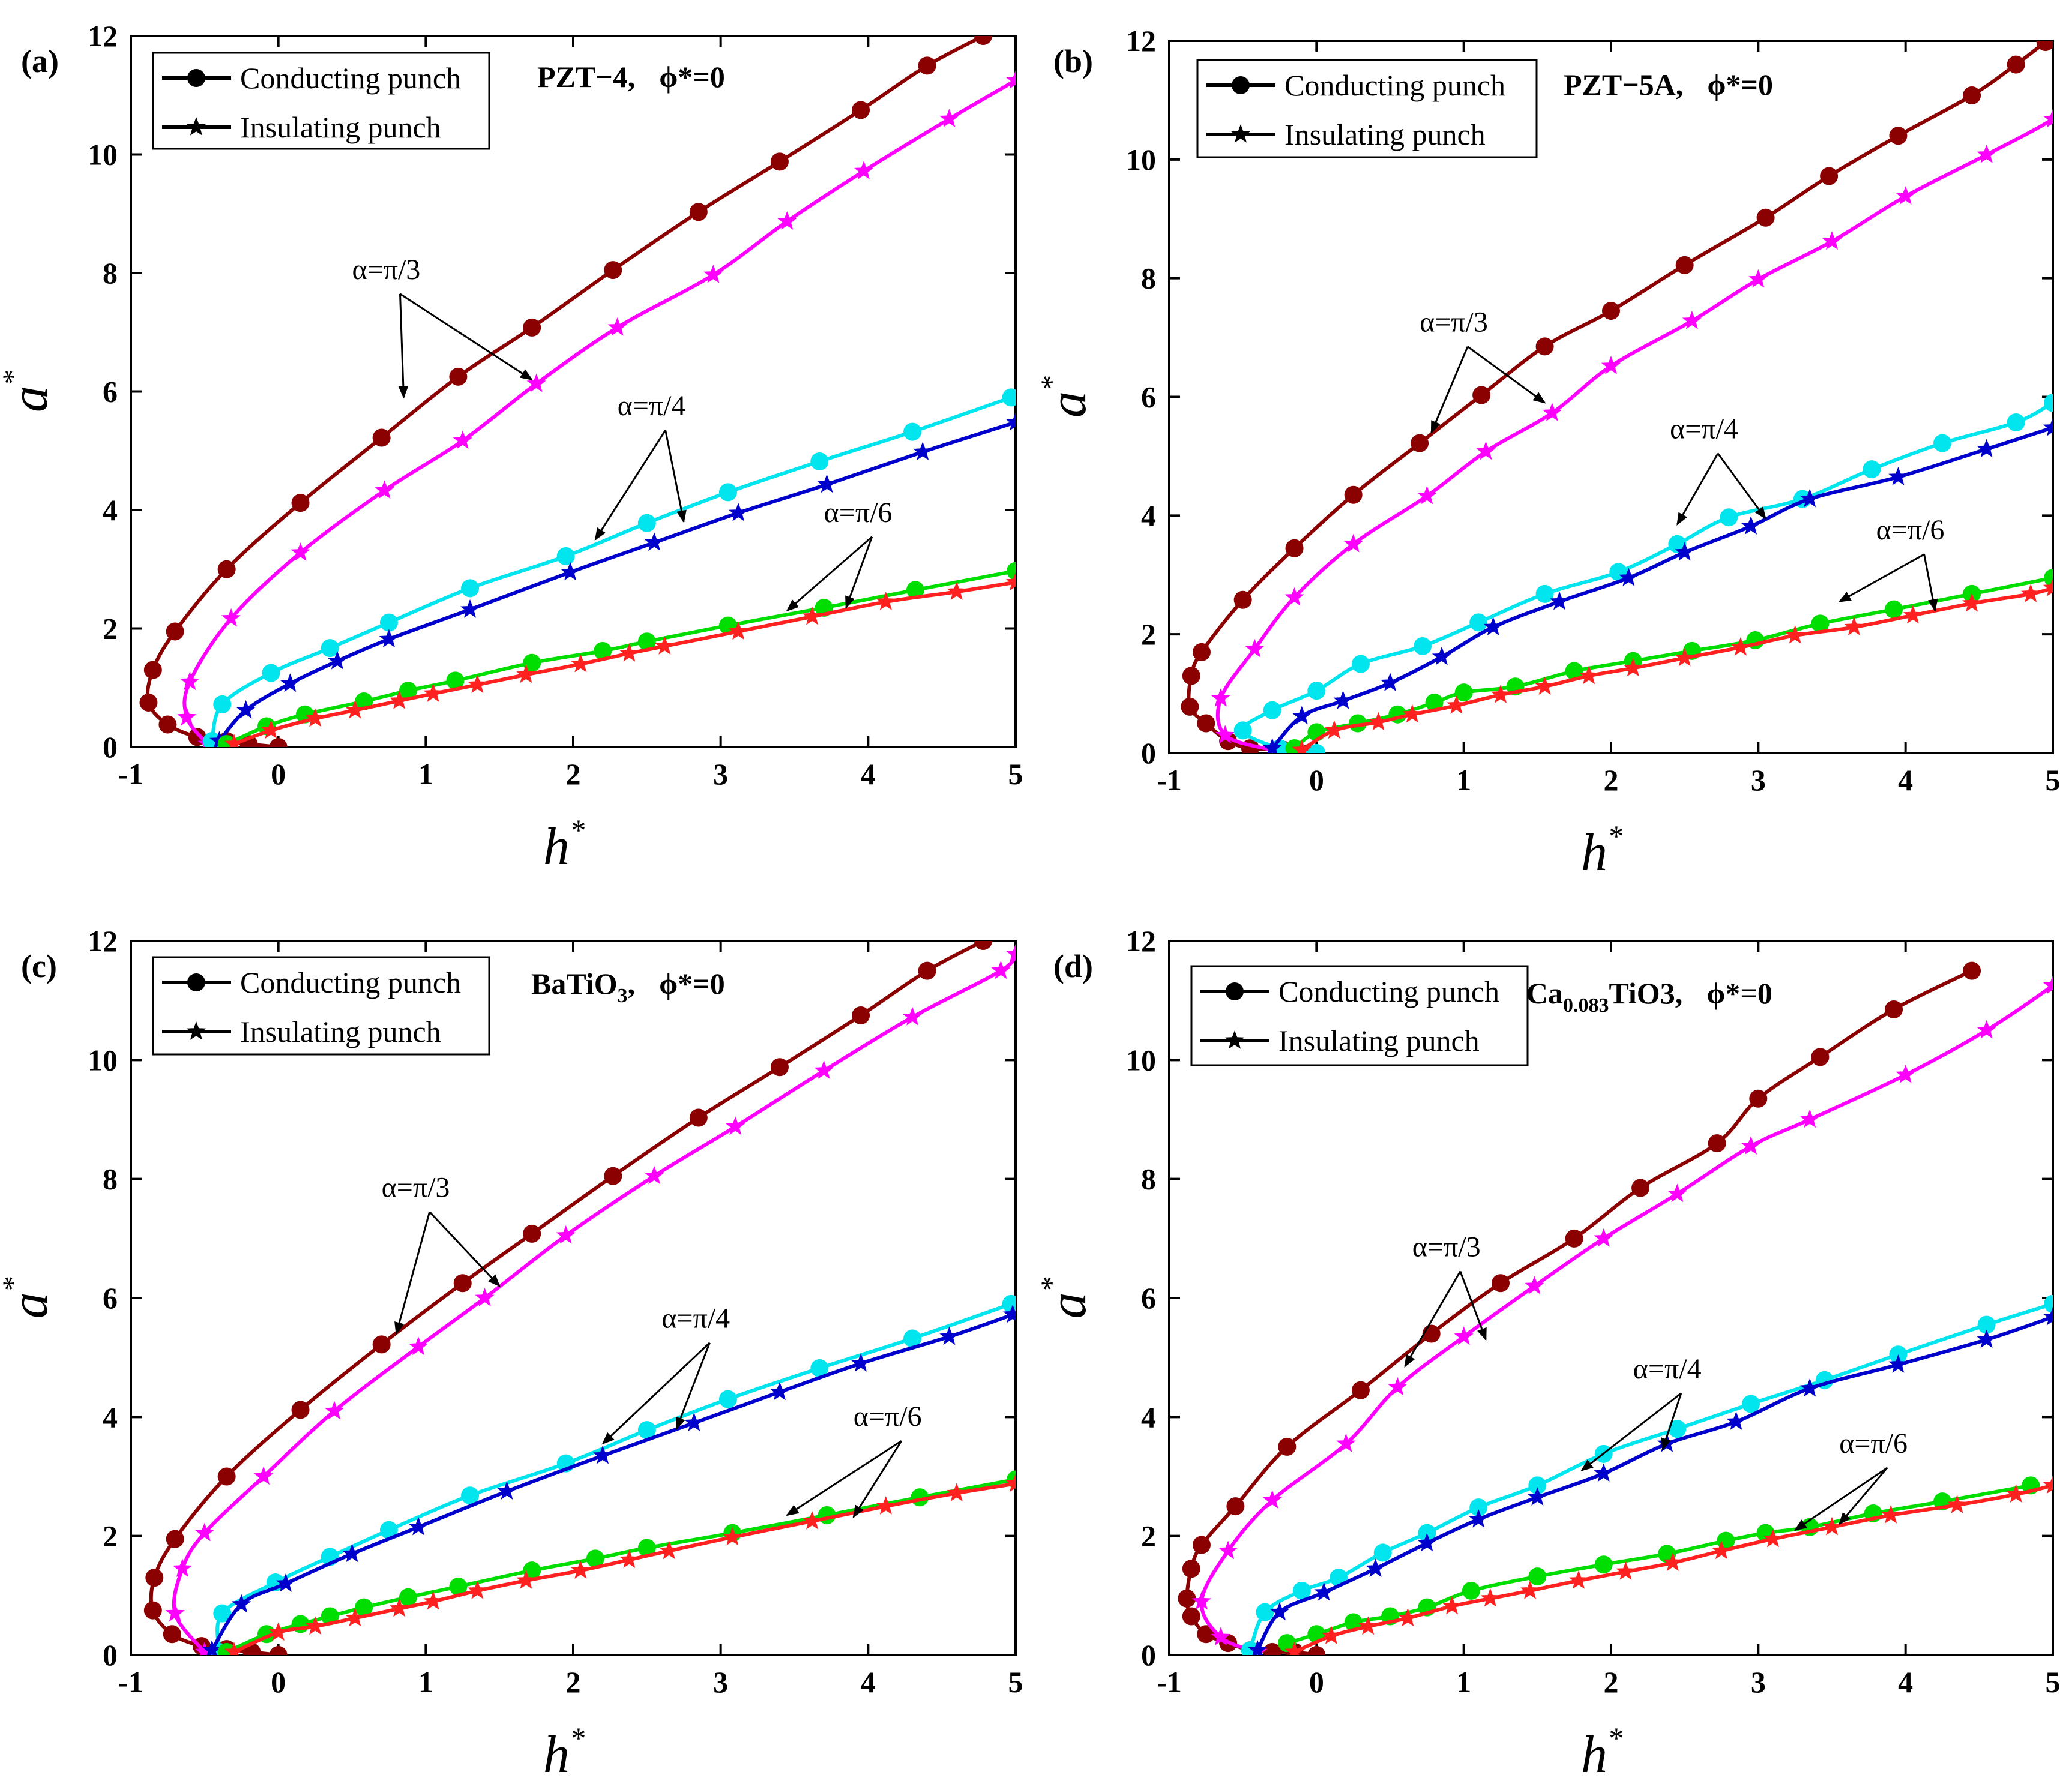  Describe the element at coordinates (321, 1006) in the screenshot. I see `legend-box` at that location.